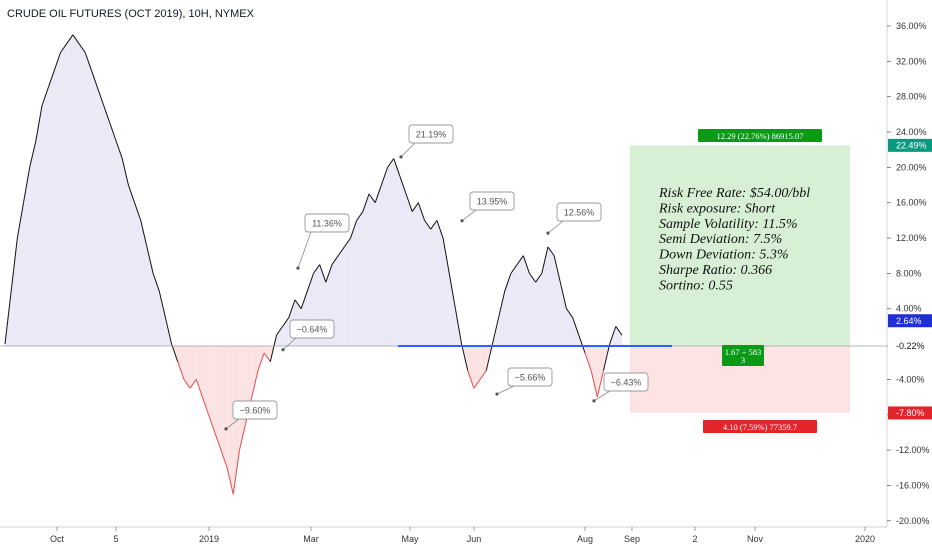  What do you see at coordinates (255, 411) in the screenshot?
I see `callout-label: −9.60%` at bounding box center [255, 411].